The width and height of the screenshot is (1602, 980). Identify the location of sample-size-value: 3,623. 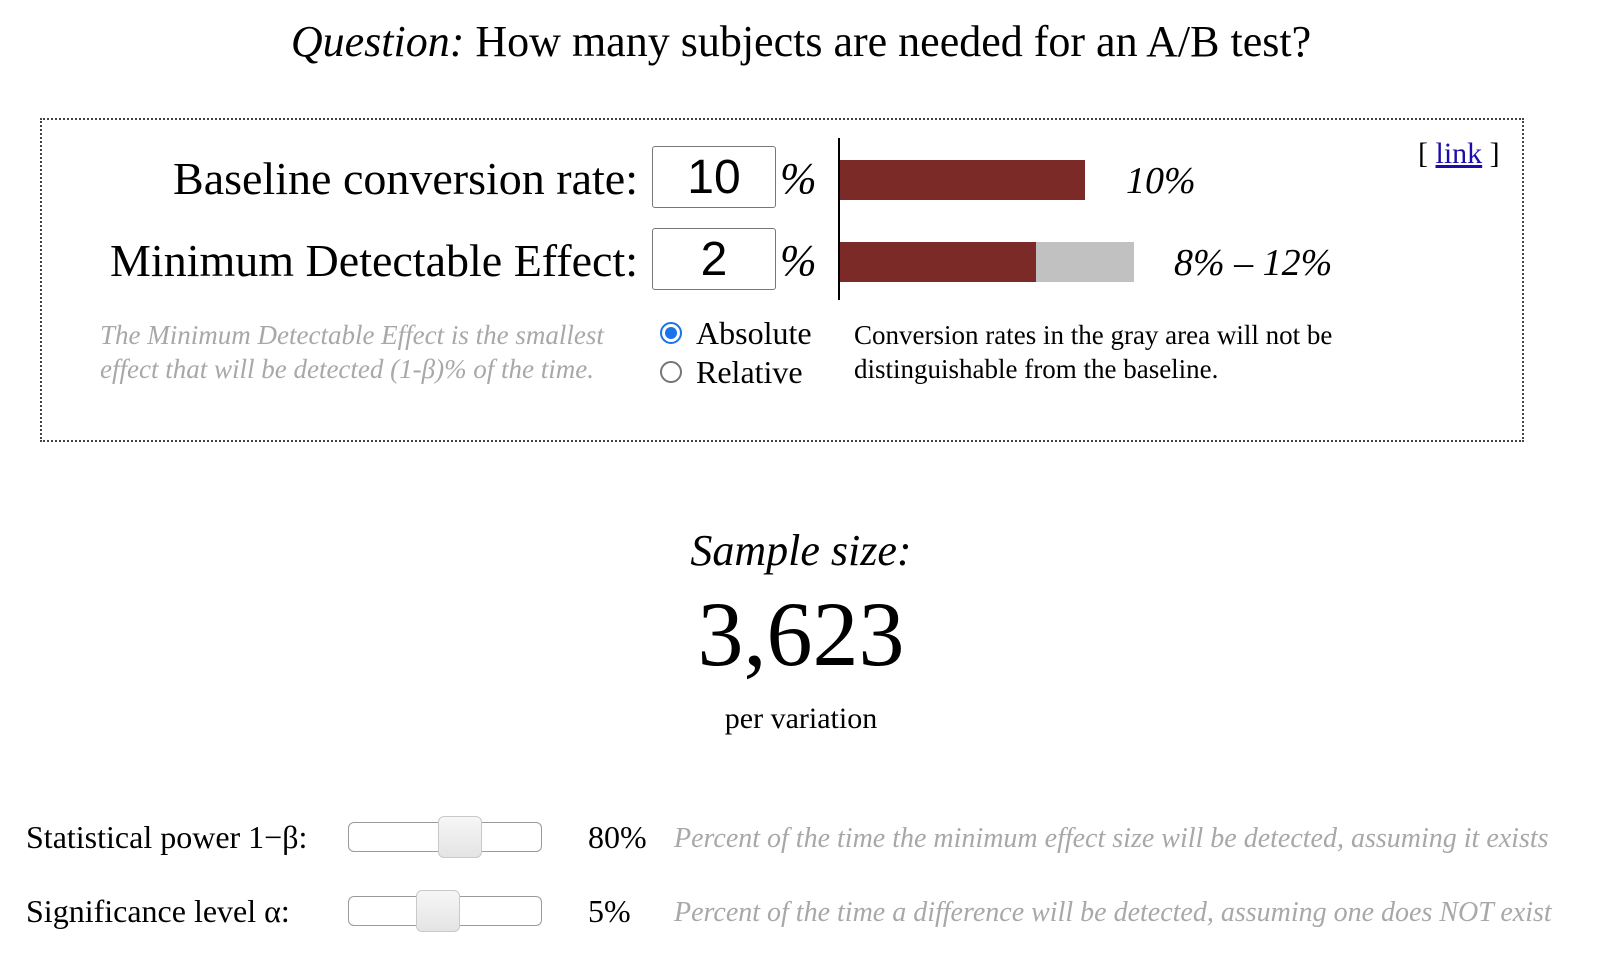
(801, 634).